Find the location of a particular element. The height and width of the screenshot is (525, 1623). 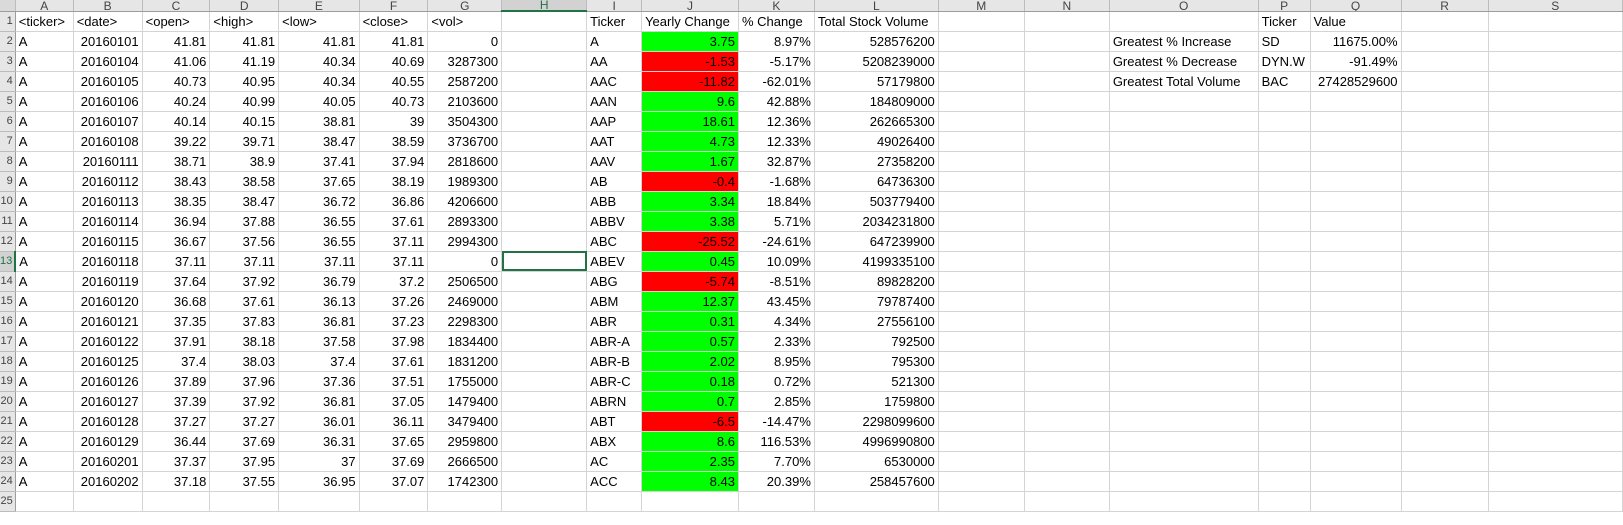

cell-j4: -11.82 is located at coordinates (690, 81).